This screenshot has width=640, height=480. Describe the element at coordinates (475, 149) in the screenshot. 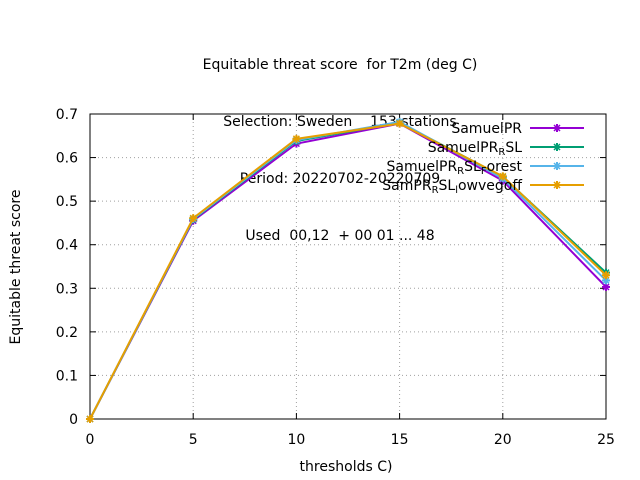

I see `legend-label: SamuelPRRSL` at that location.